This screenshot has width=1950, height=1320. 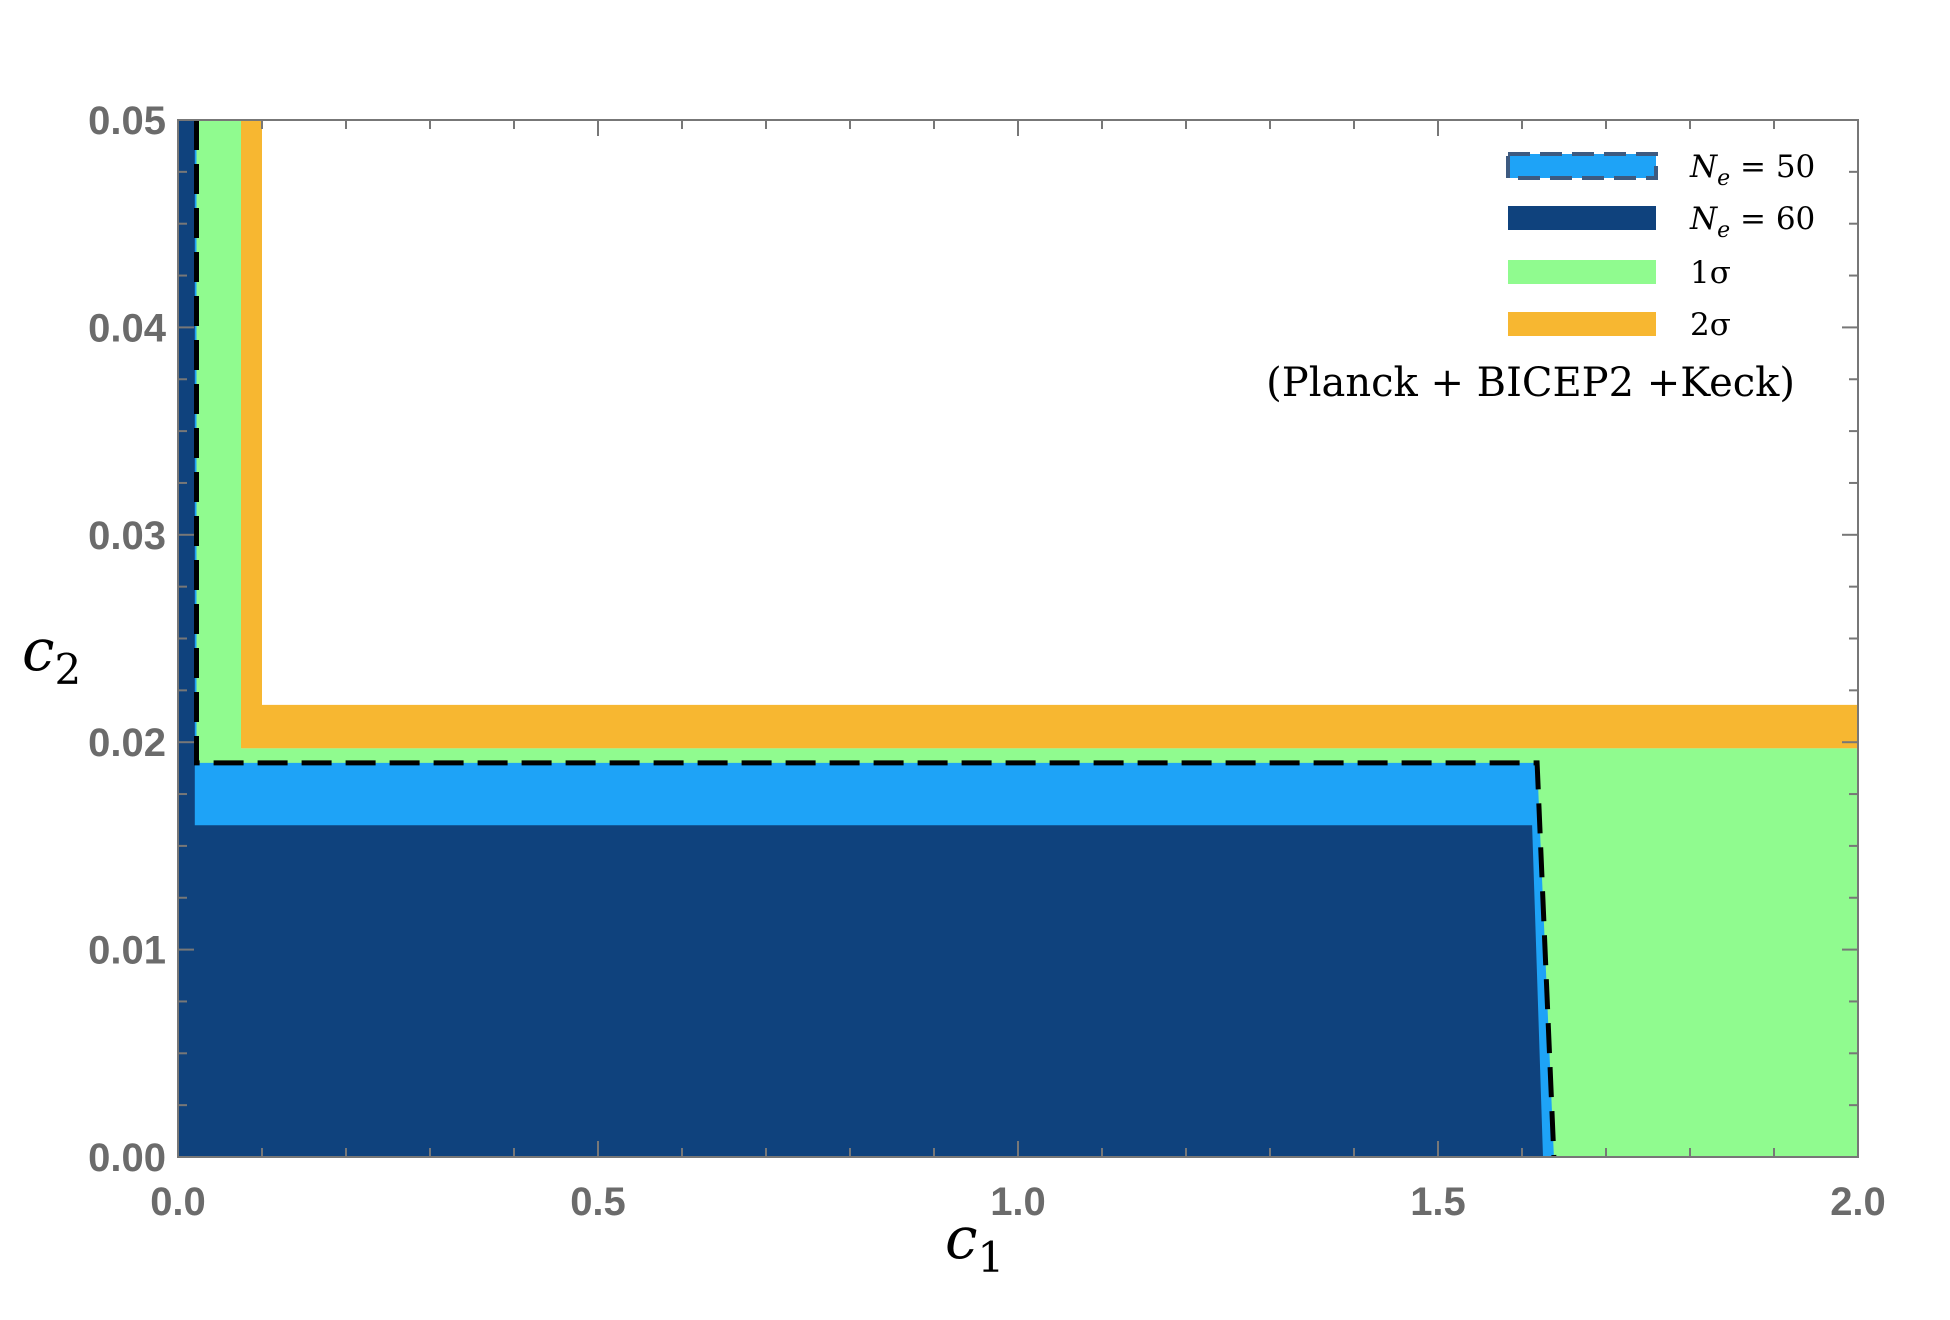 What do you see at coordinates (127, 951) in the screenshot?
I see `y-tick-label: 0.01` at bounding box center [127, 951].